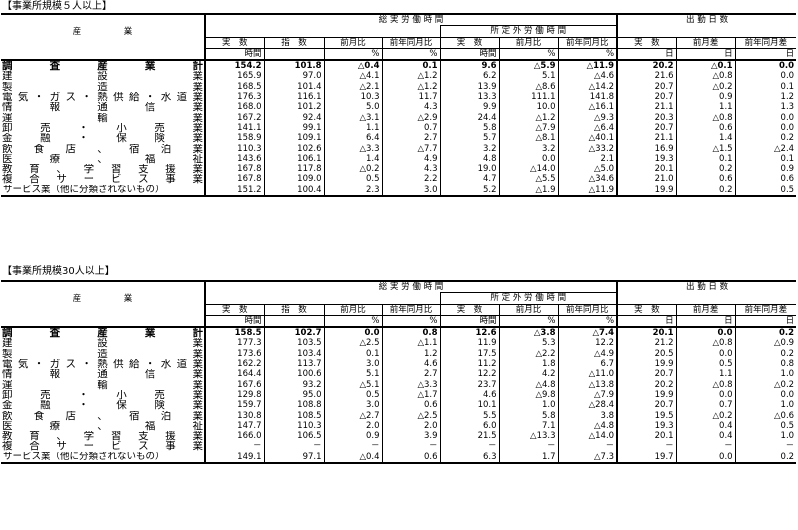 The height and width of the screenshot is (530, 798). Describe the element at coordinates (293, 128) in the screenshot. I see `value-cell: 99.1` at that location.